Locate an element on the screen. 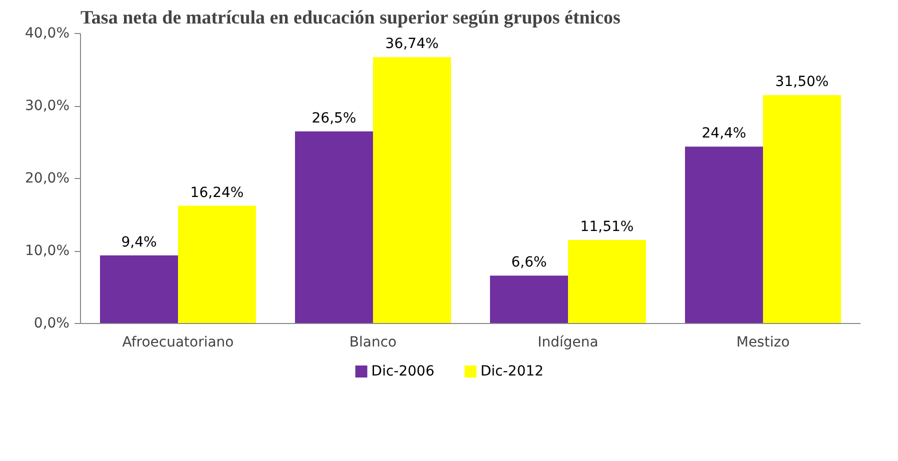 The height and width of the screenshot is (461, 898). data-label: 11,51% is located at coordinates (607, 227).